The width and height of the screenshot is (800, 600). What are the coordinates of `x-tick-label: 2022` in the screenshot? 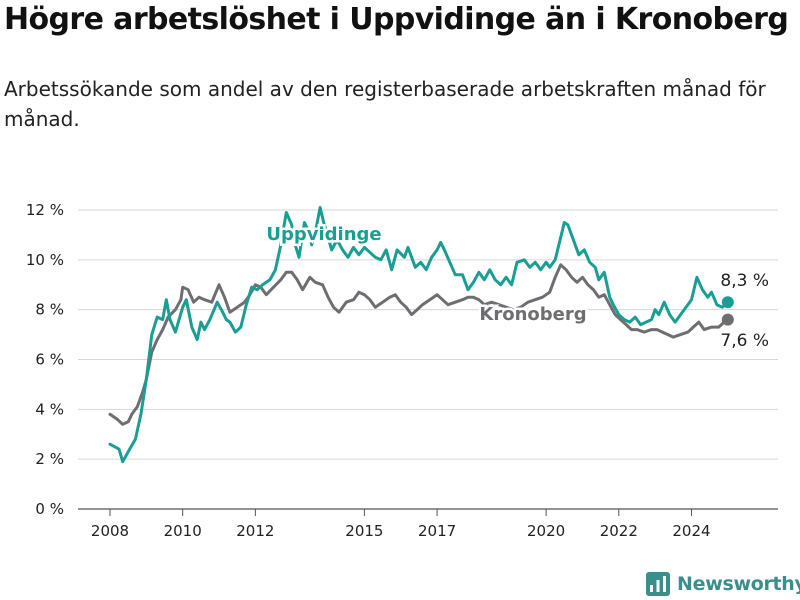 It's located at (619, 531).